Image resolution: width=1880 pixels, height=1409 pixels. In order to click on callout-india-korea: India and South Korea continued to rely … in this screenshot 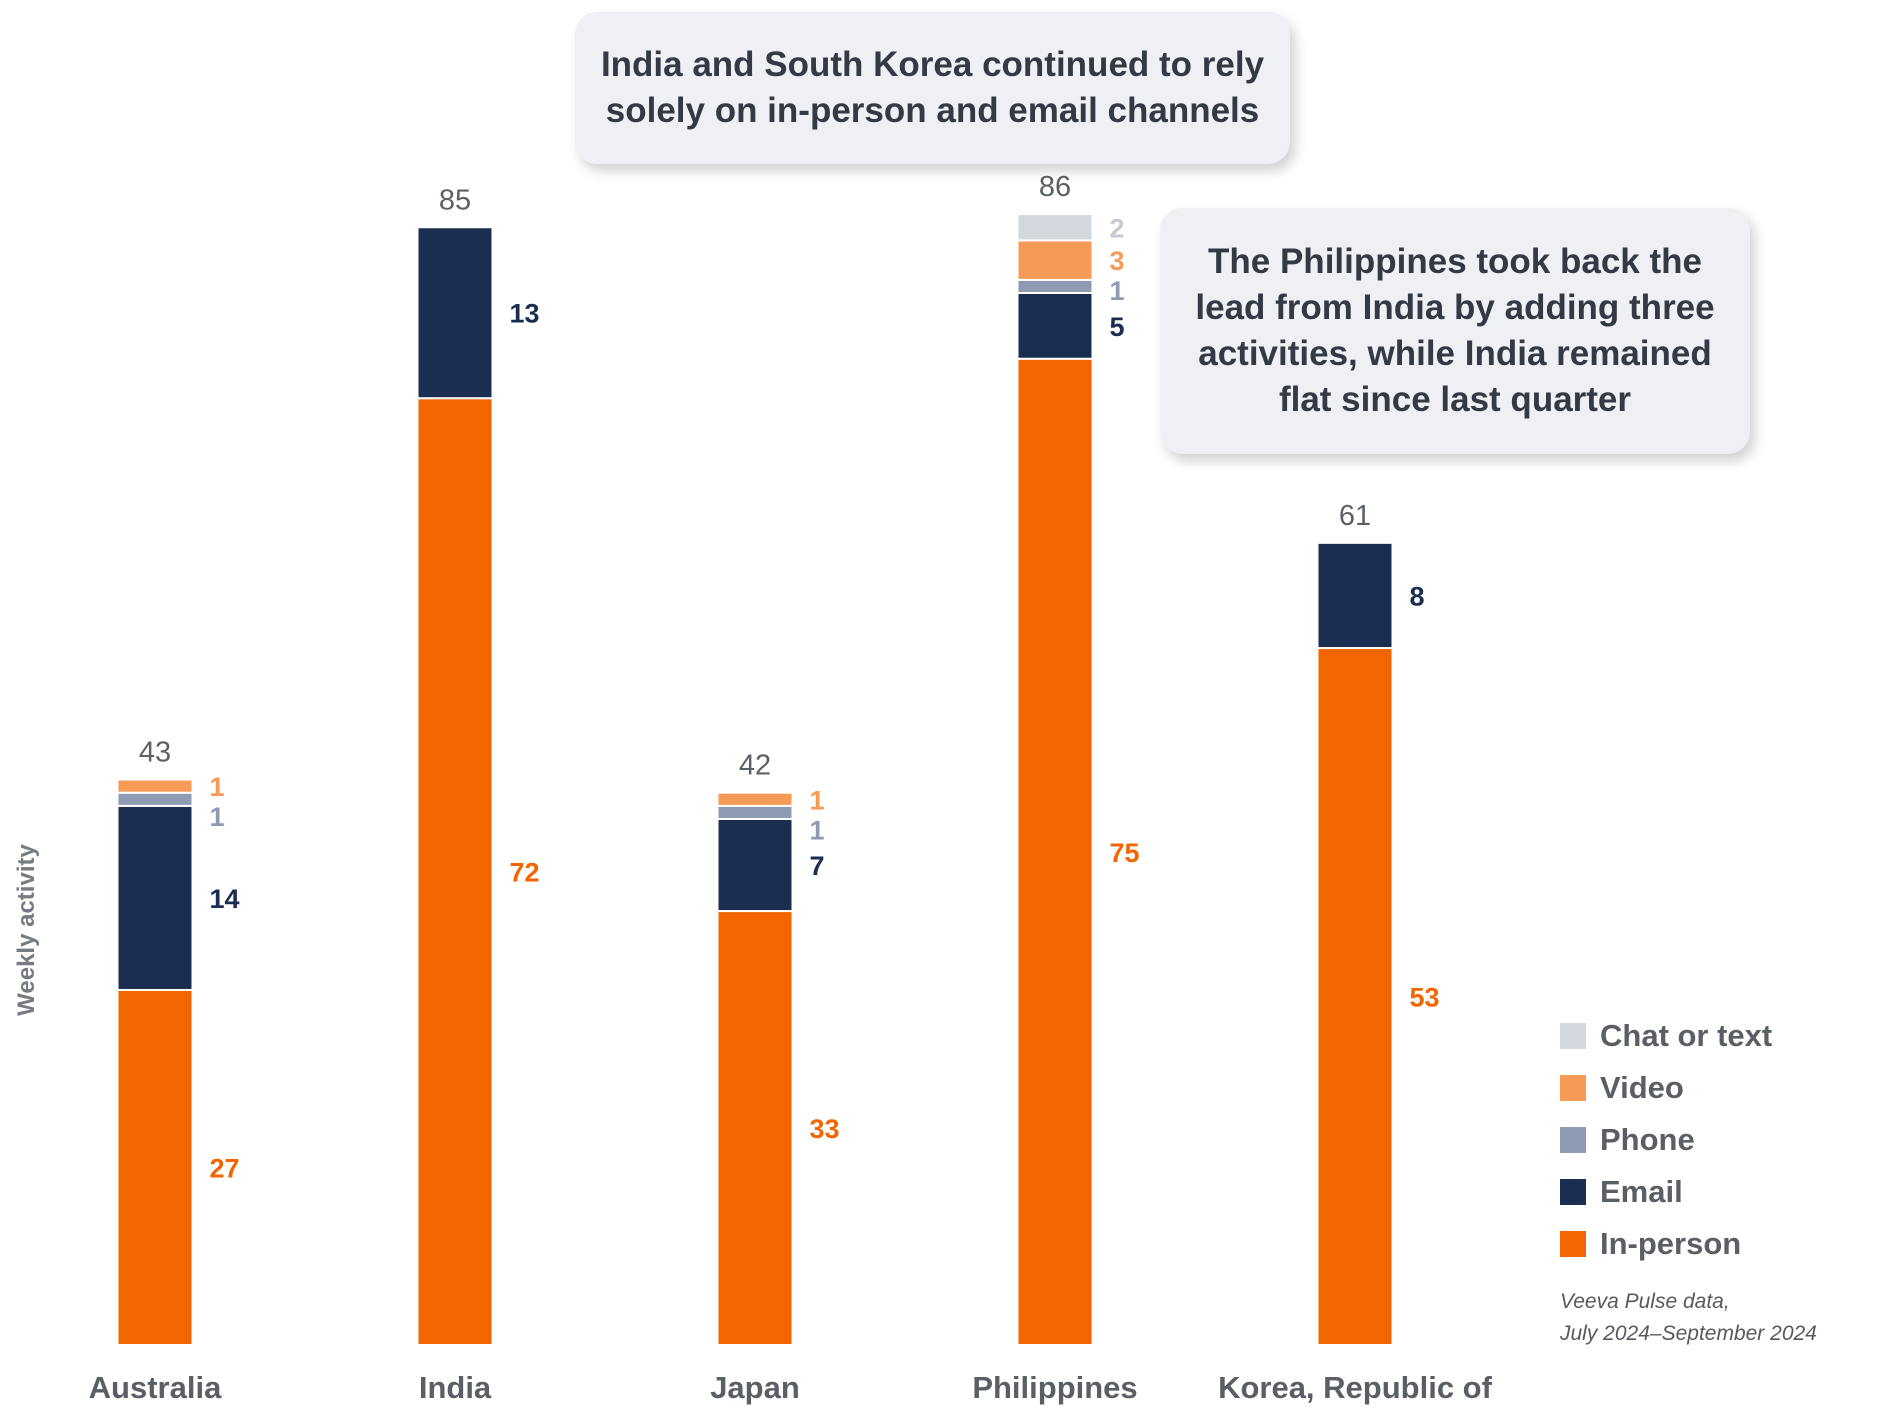, I will do `click(932, 88)`.